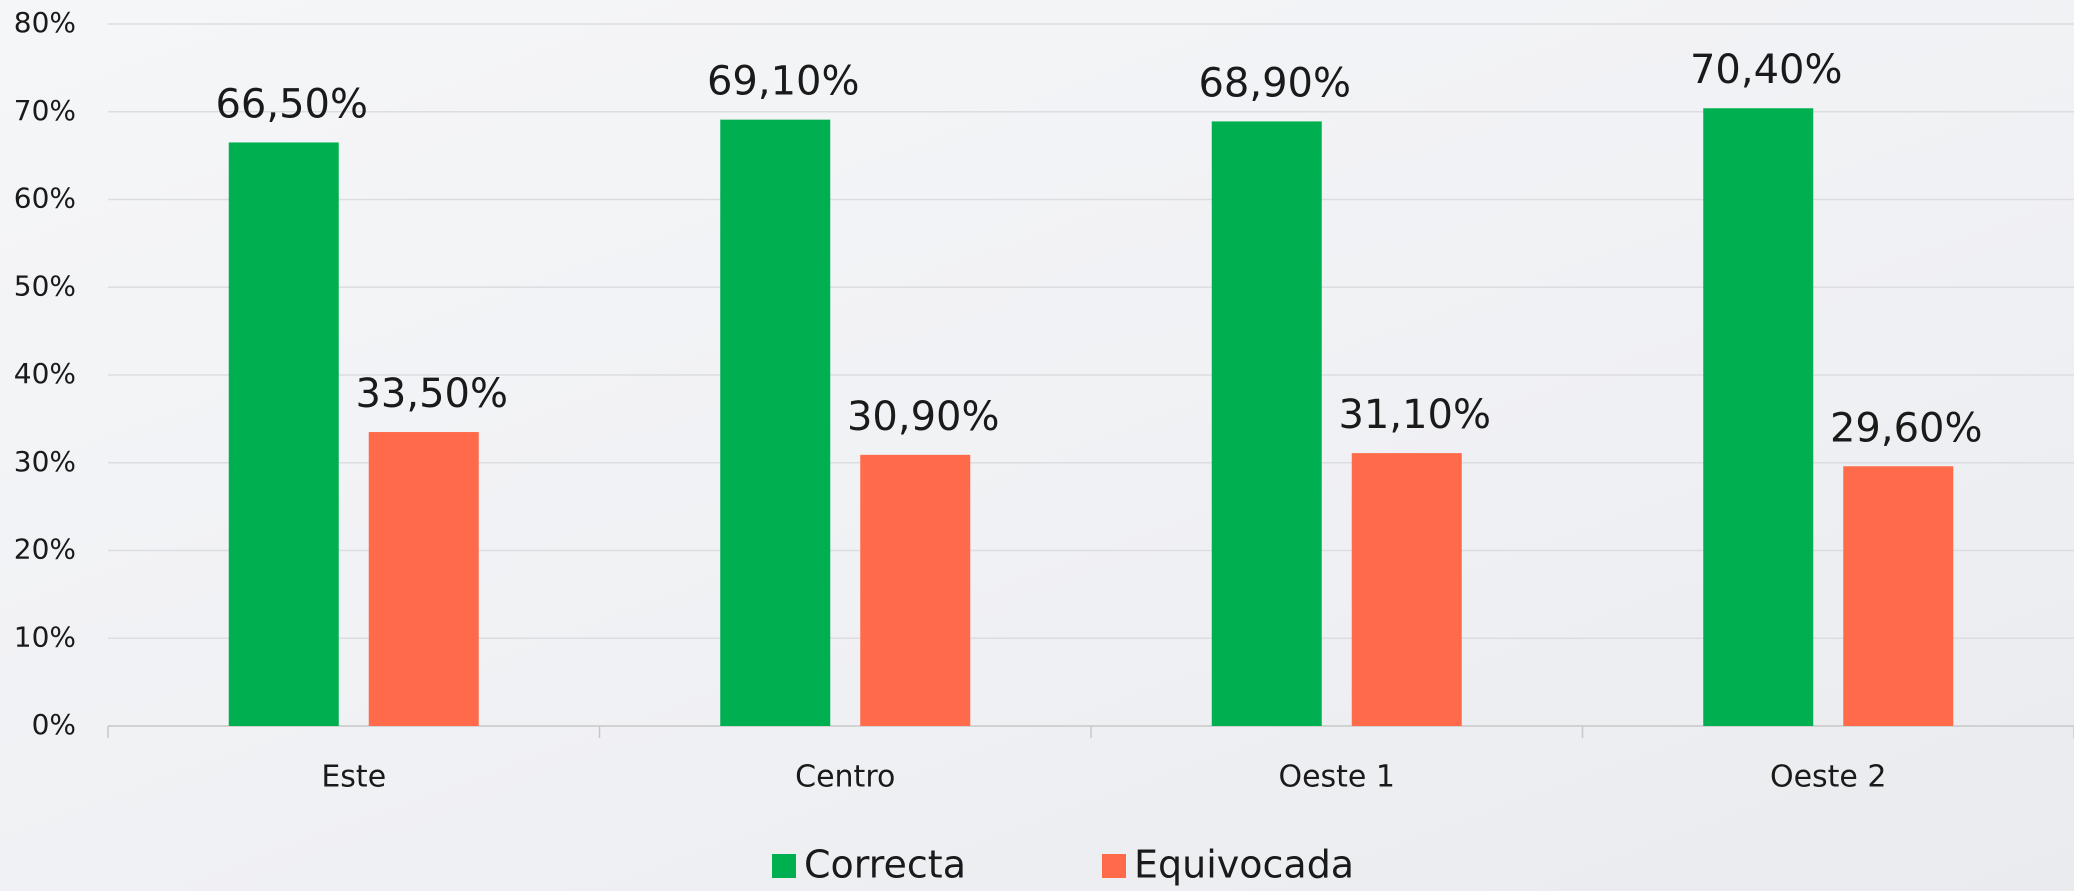 This screenshot has width=2074, height=891. Describe the element at coordinates (45, 461) in the screenshot. I see `y-tick-label: 30%` at that location.